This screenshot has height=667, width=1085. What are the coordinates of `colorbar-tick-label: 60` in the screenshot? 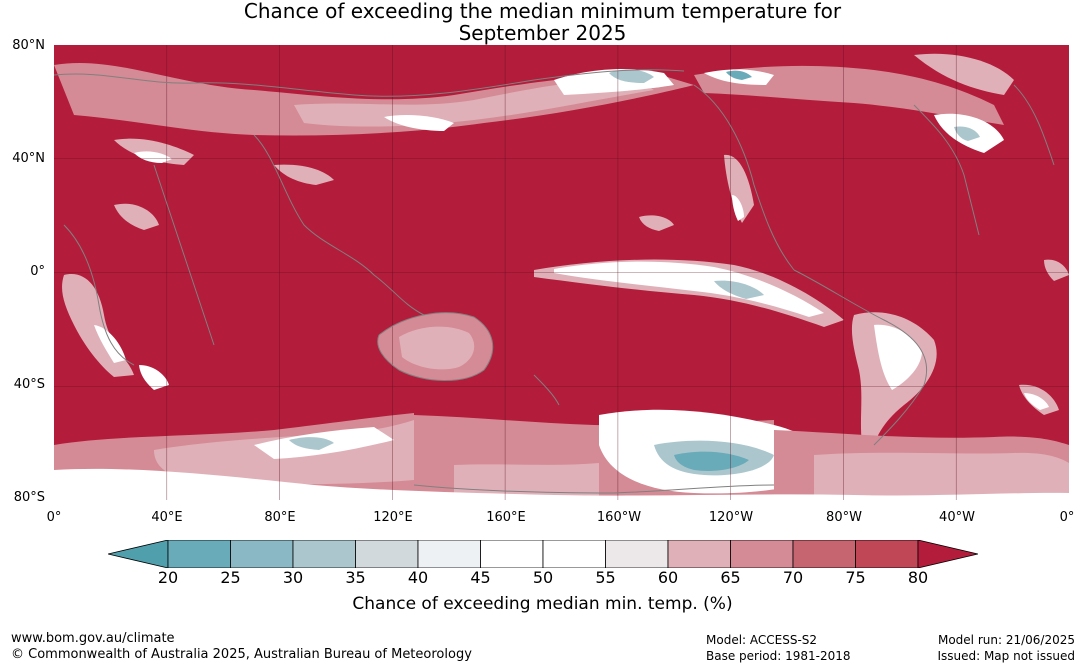 It's located at (668, 577).